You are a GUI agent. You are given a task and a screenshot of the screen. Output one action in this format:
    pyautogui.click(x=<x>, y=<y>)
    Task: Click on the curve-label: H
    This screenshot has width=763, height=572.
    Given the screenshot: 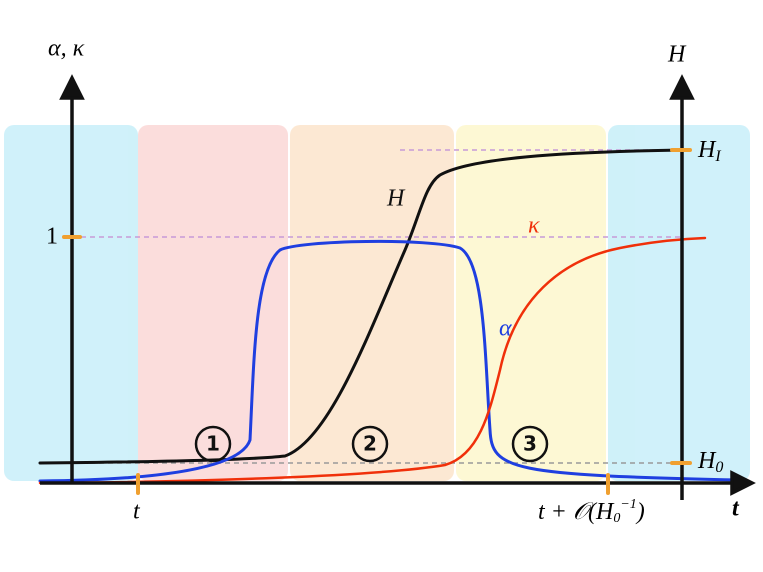 What is the action you would take?
    pyautogui.click(x=396, y=199)
    